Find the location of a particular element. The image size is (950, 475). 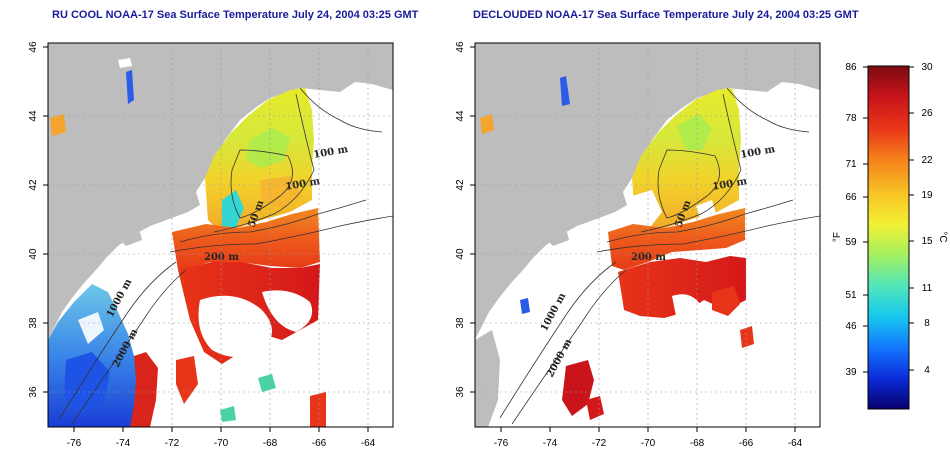

left-x-tick-label: -66 is located at coordinates (319, 443).